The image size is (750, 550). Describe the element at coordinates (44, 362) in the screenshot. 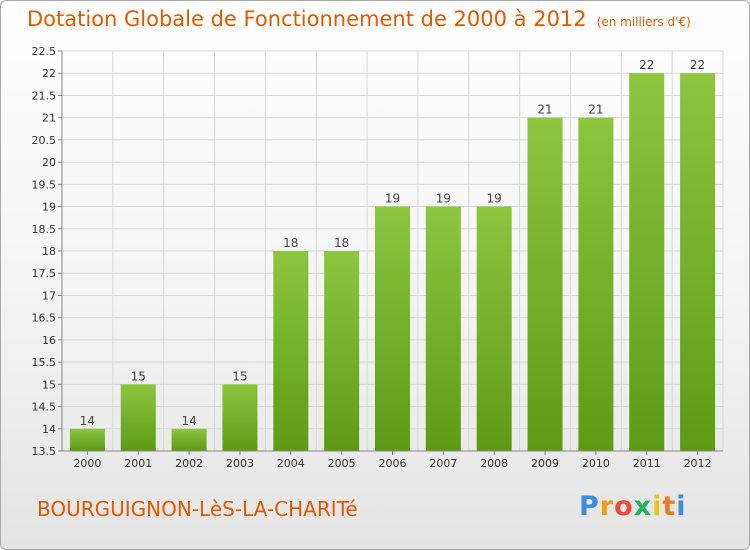

I see `y-tick-label: 15.5` at that location.